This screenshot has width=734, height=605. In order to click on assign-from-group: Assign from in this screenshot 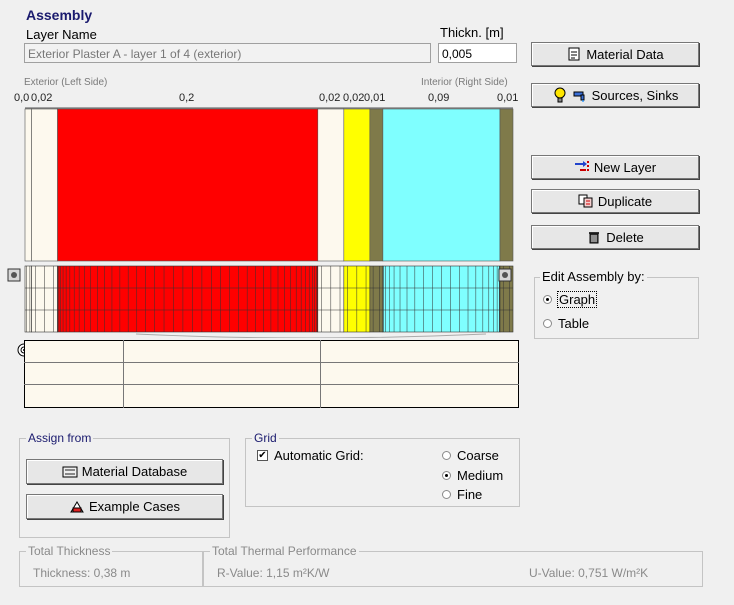, I will do `click(124, 484)`.